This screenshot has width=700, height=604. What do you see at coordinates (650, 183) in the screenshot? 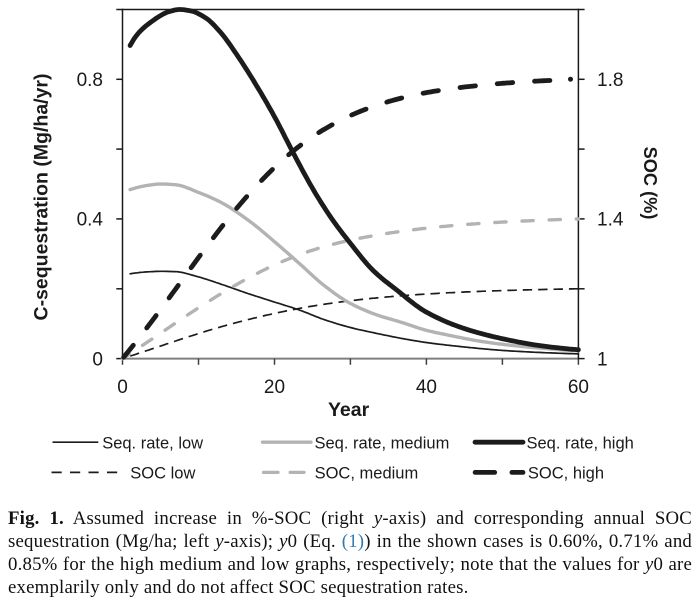
I see `svg-text: SOC (%)` at bounding box center [650, 183].